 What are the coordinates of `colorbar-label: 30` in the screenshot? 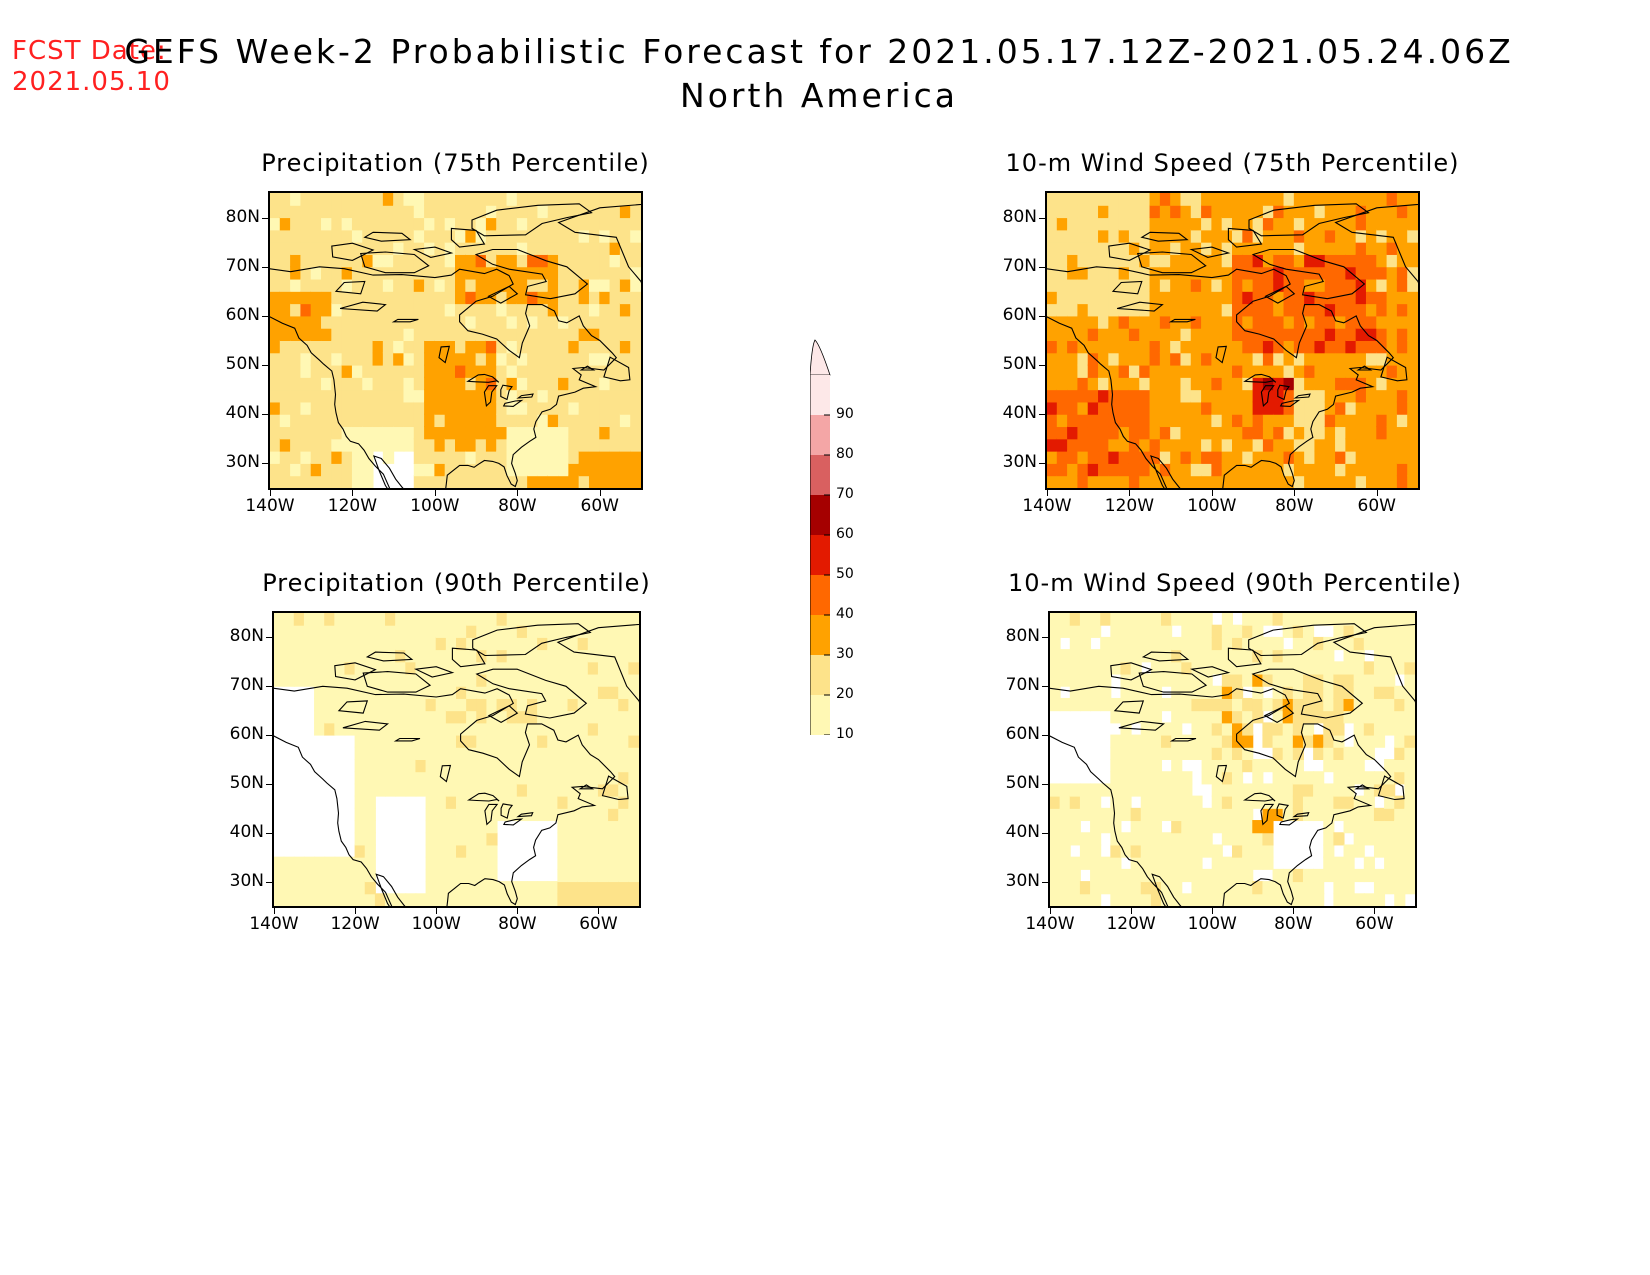 It's located at (845, 654).